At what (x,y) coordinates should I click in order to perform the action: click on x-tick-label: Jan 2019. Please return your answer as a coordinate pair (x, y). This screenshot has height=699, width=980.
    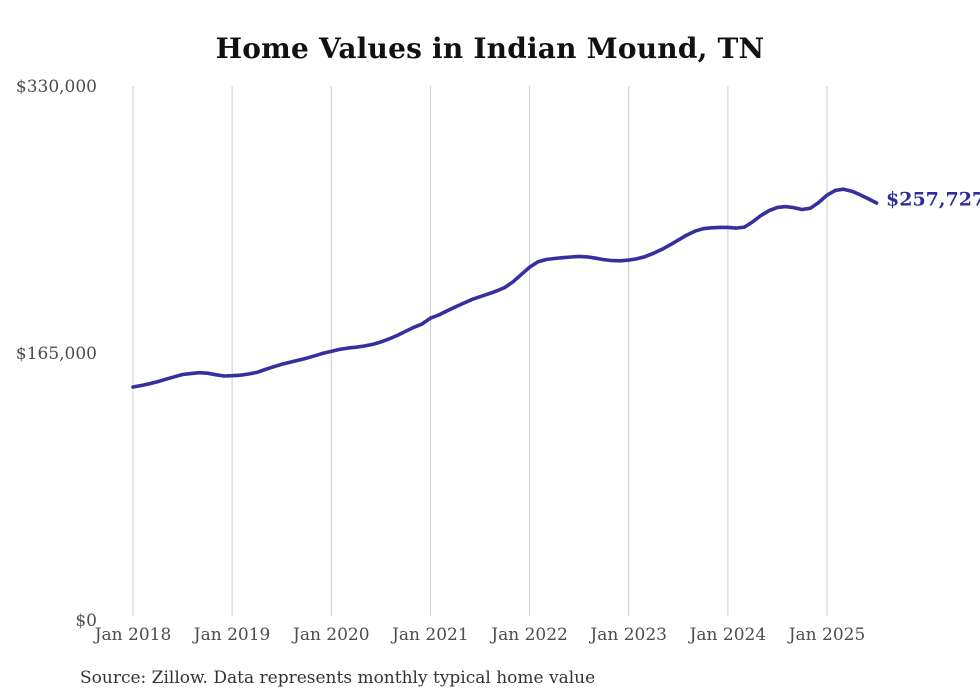
    Looking at the image, I should click on (231, 635).